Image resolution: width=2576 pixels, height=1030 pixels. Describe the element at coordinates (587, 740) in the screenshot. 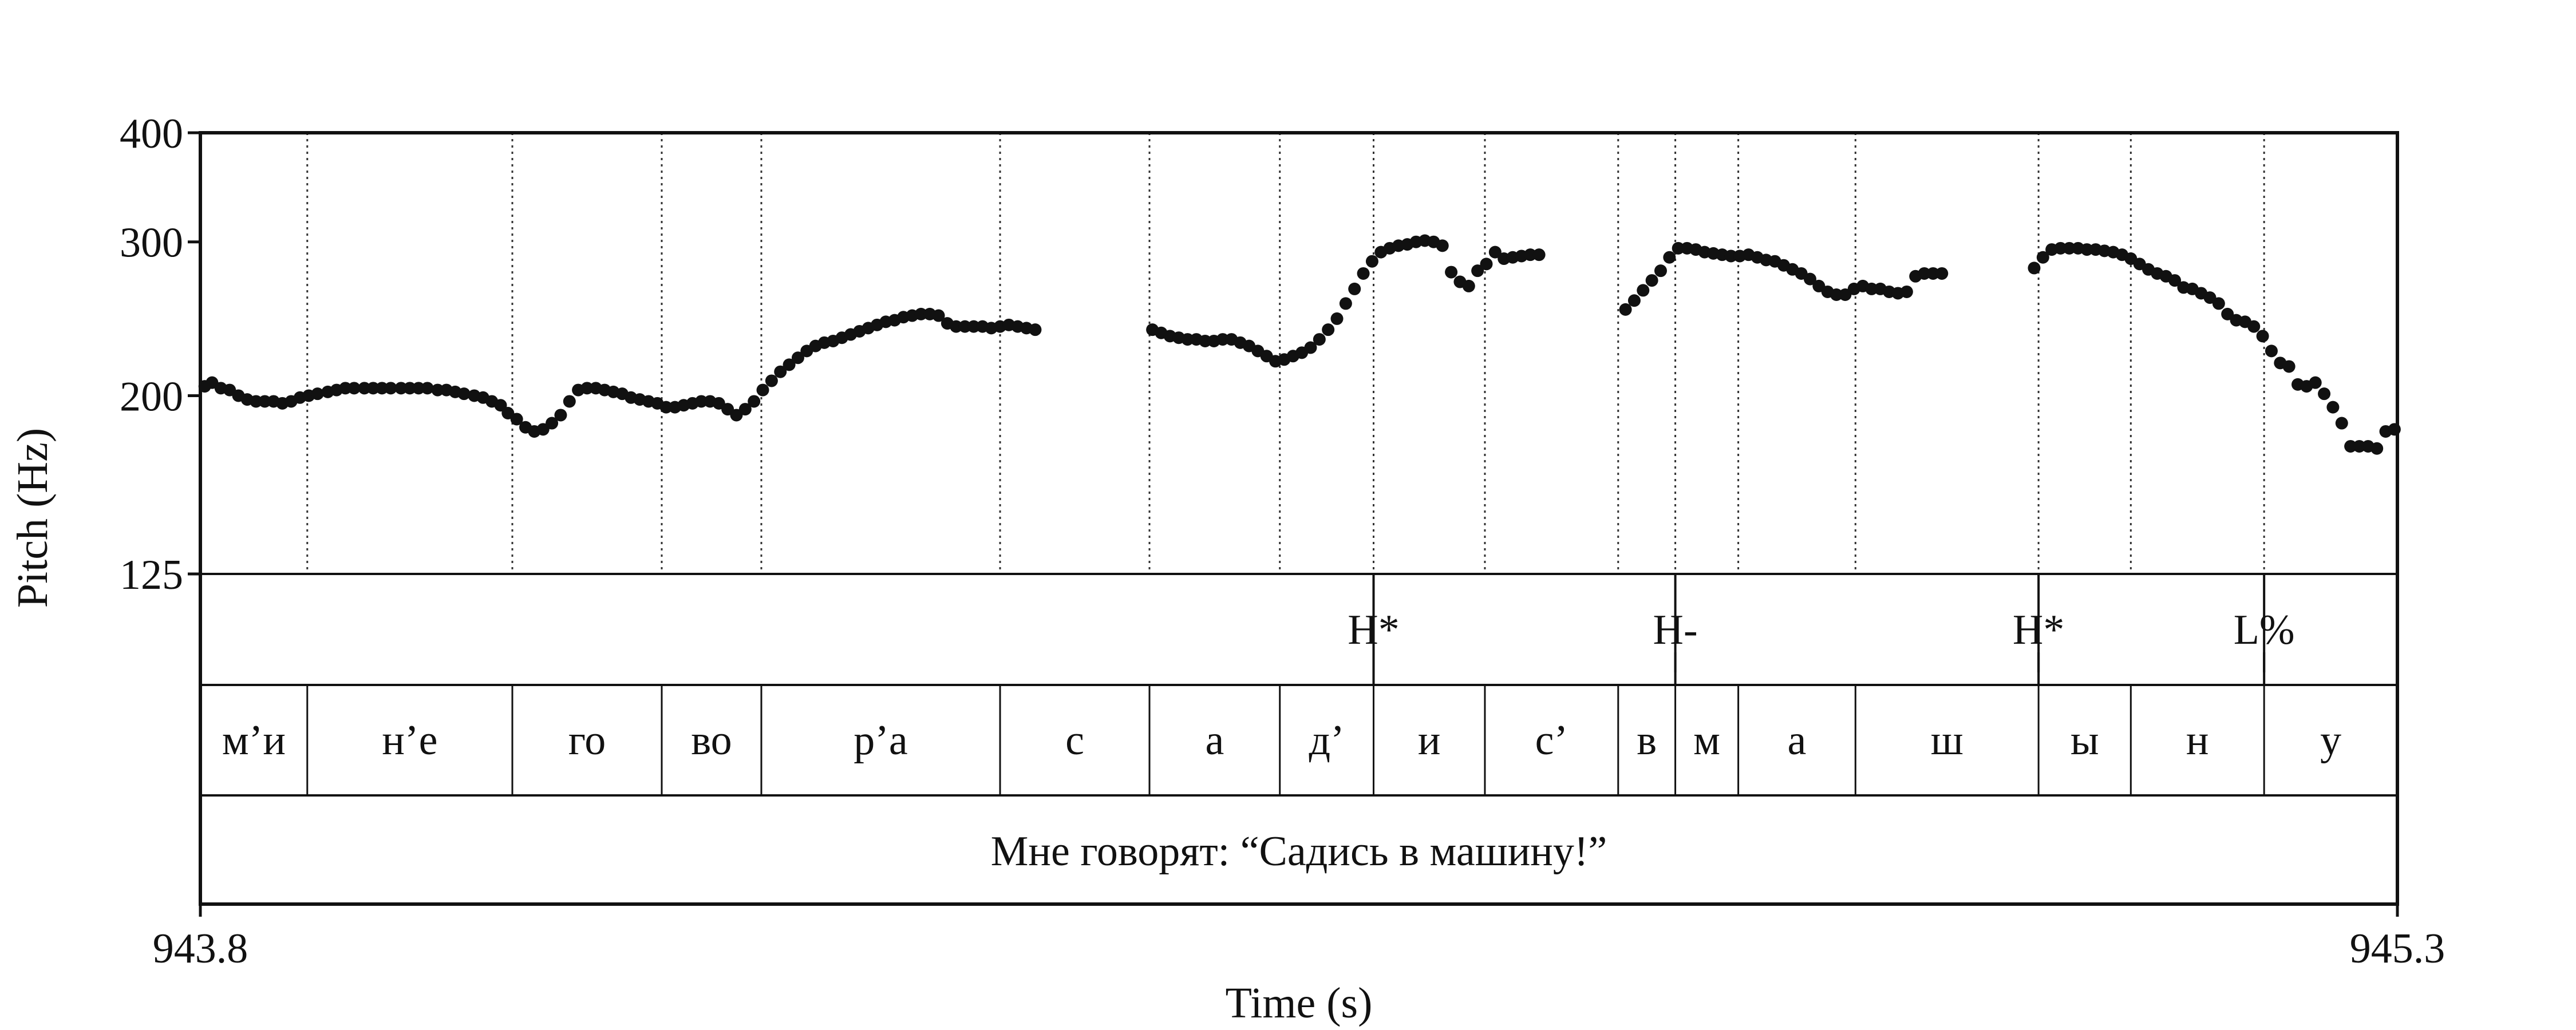

I see `segment-label: го` at that location.